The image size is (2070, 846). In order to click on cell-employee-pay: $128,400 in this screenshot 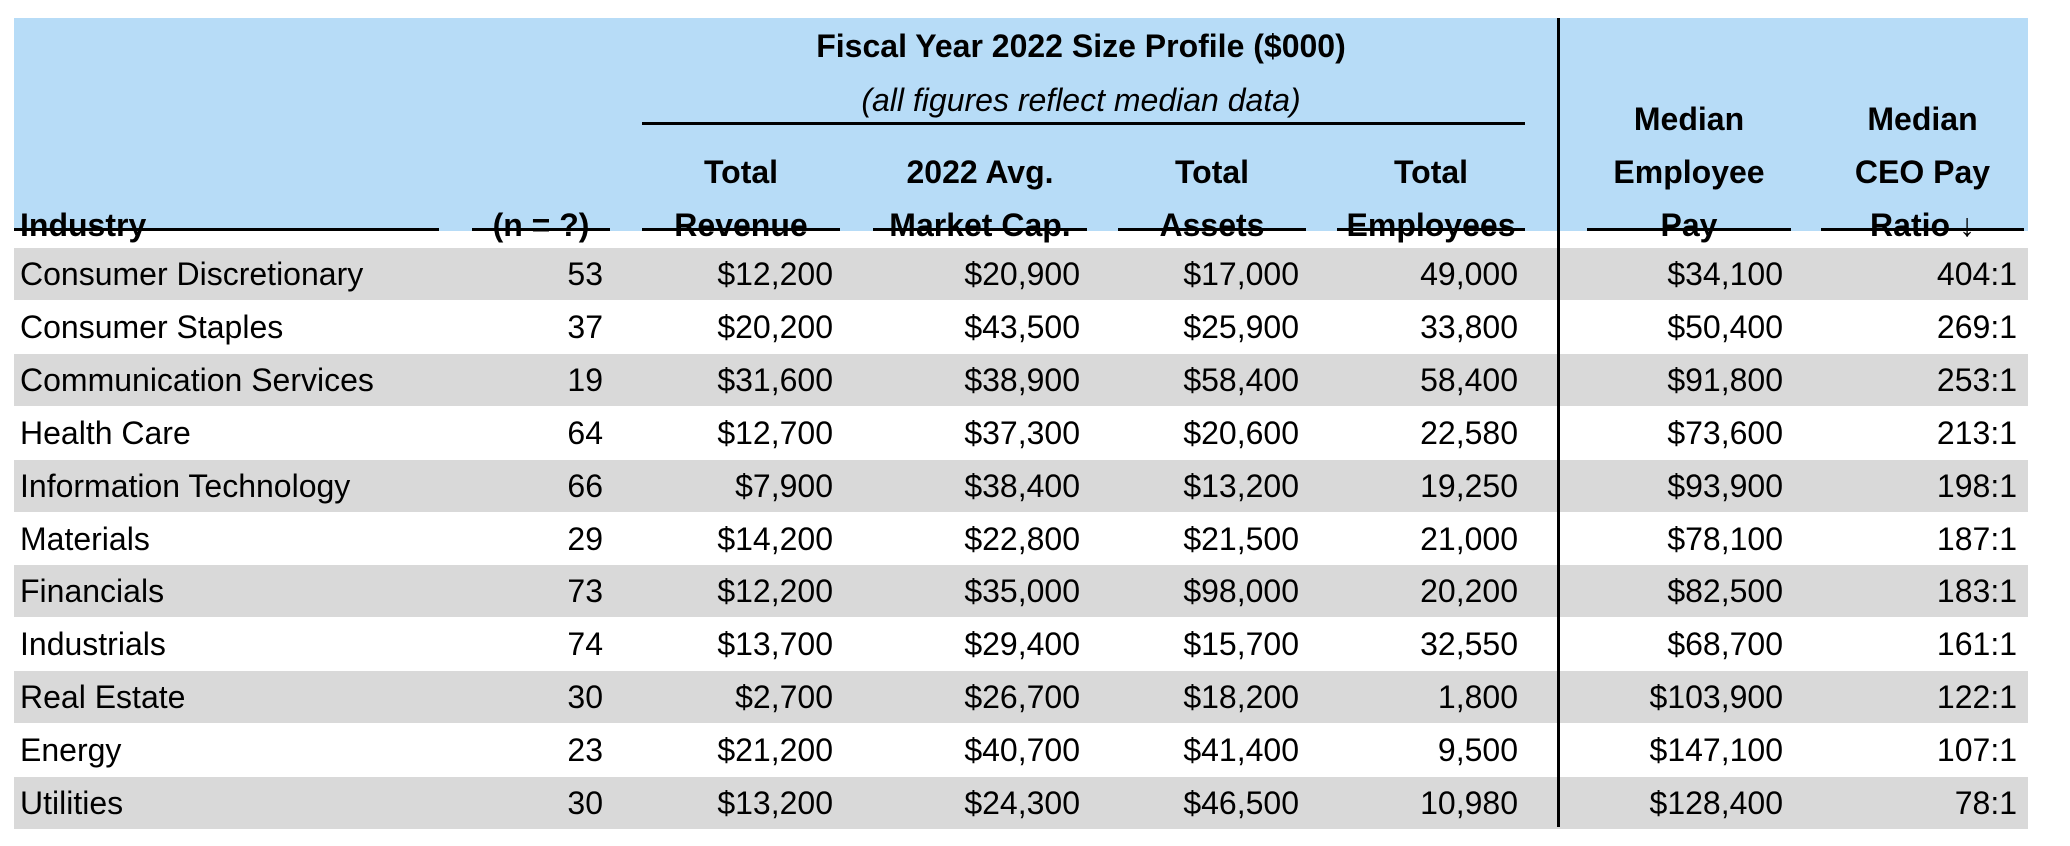, I will do `click(1716, 803)`.